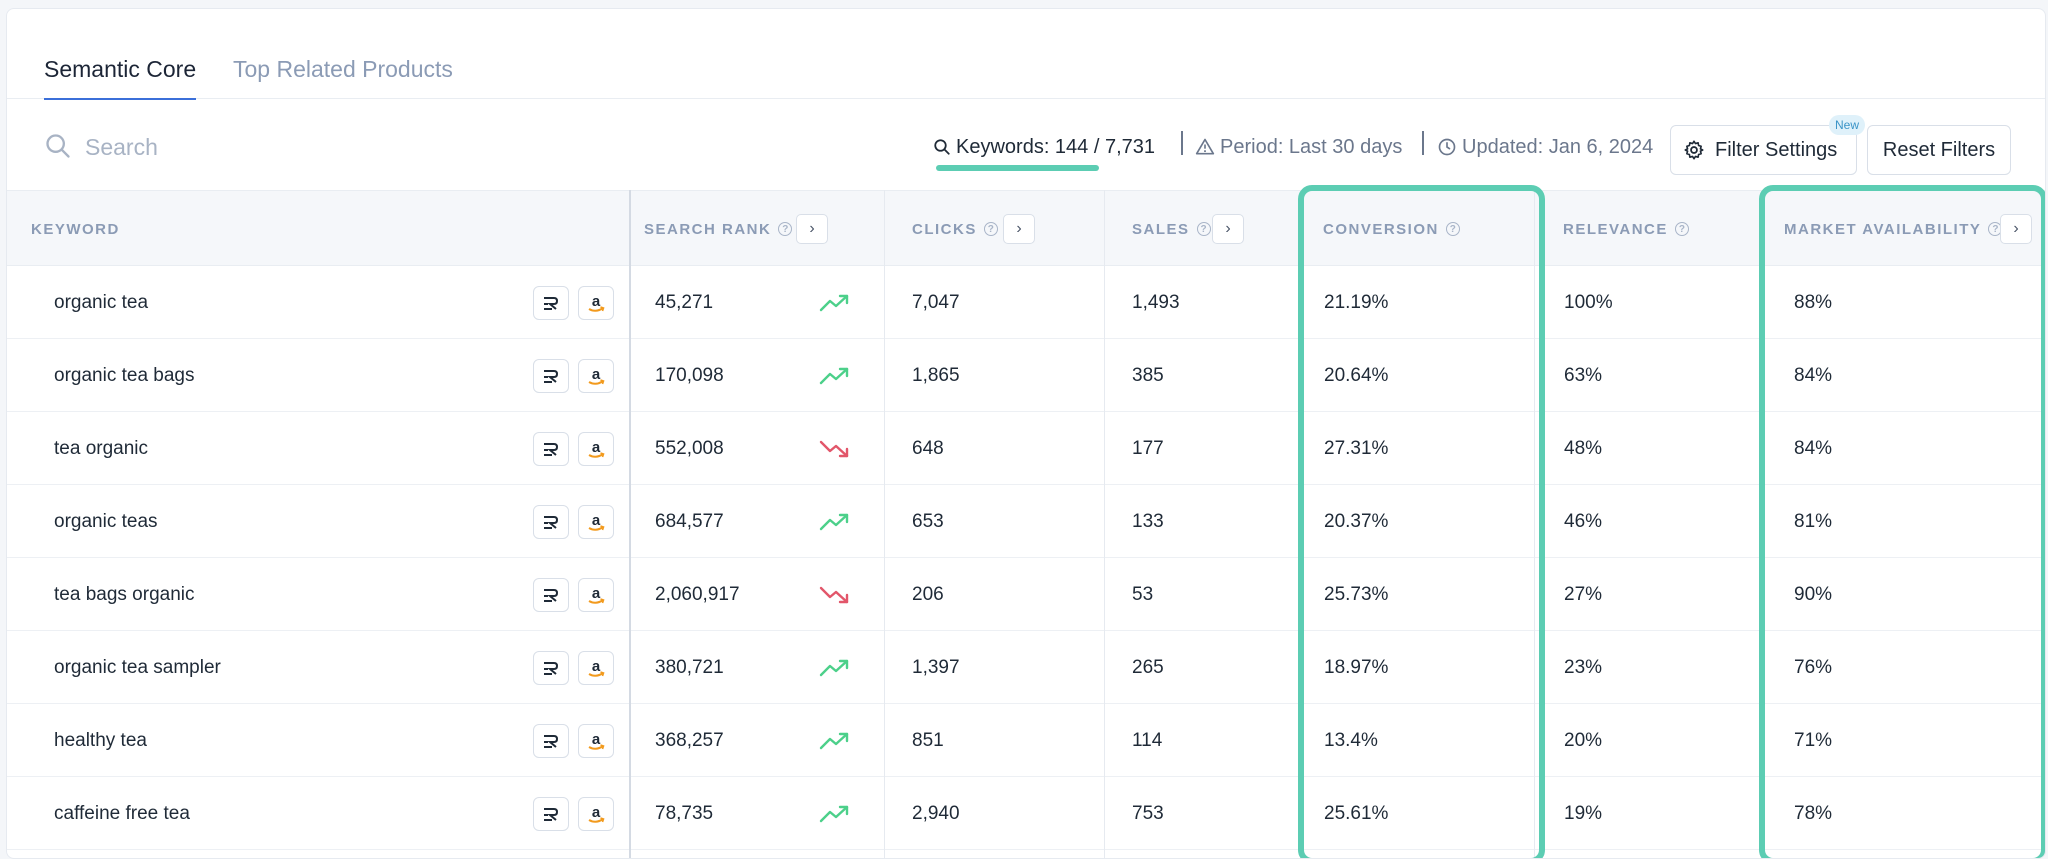 The width and height of the screenshot is (2048, 859). What do you see at coordinates (1356, 521) in the screenshot?
I see `conversion-cell: 20.37%` at bounding box center [1356, 521].